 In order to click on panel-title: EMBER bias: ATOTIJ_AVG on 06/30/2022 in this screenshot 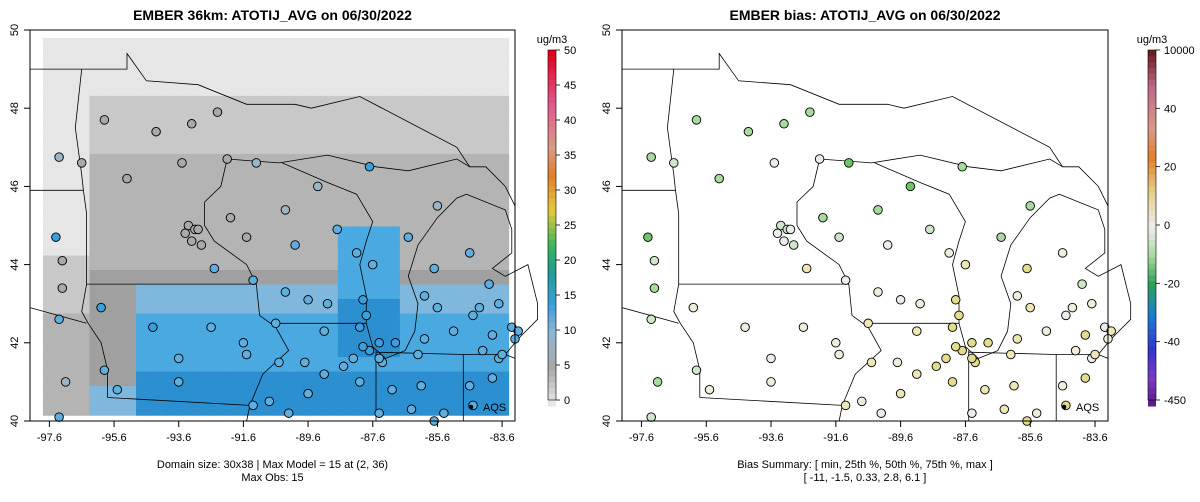, I will do `click(864, 15)`.